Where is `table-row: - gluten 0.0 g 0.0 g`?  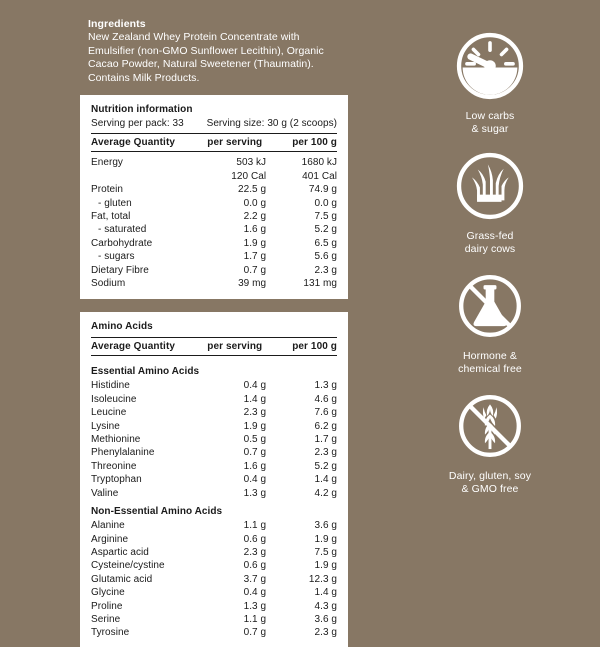 table-row: - gluten 0.0 g 0.0 g is located at coordinates (214, 203).